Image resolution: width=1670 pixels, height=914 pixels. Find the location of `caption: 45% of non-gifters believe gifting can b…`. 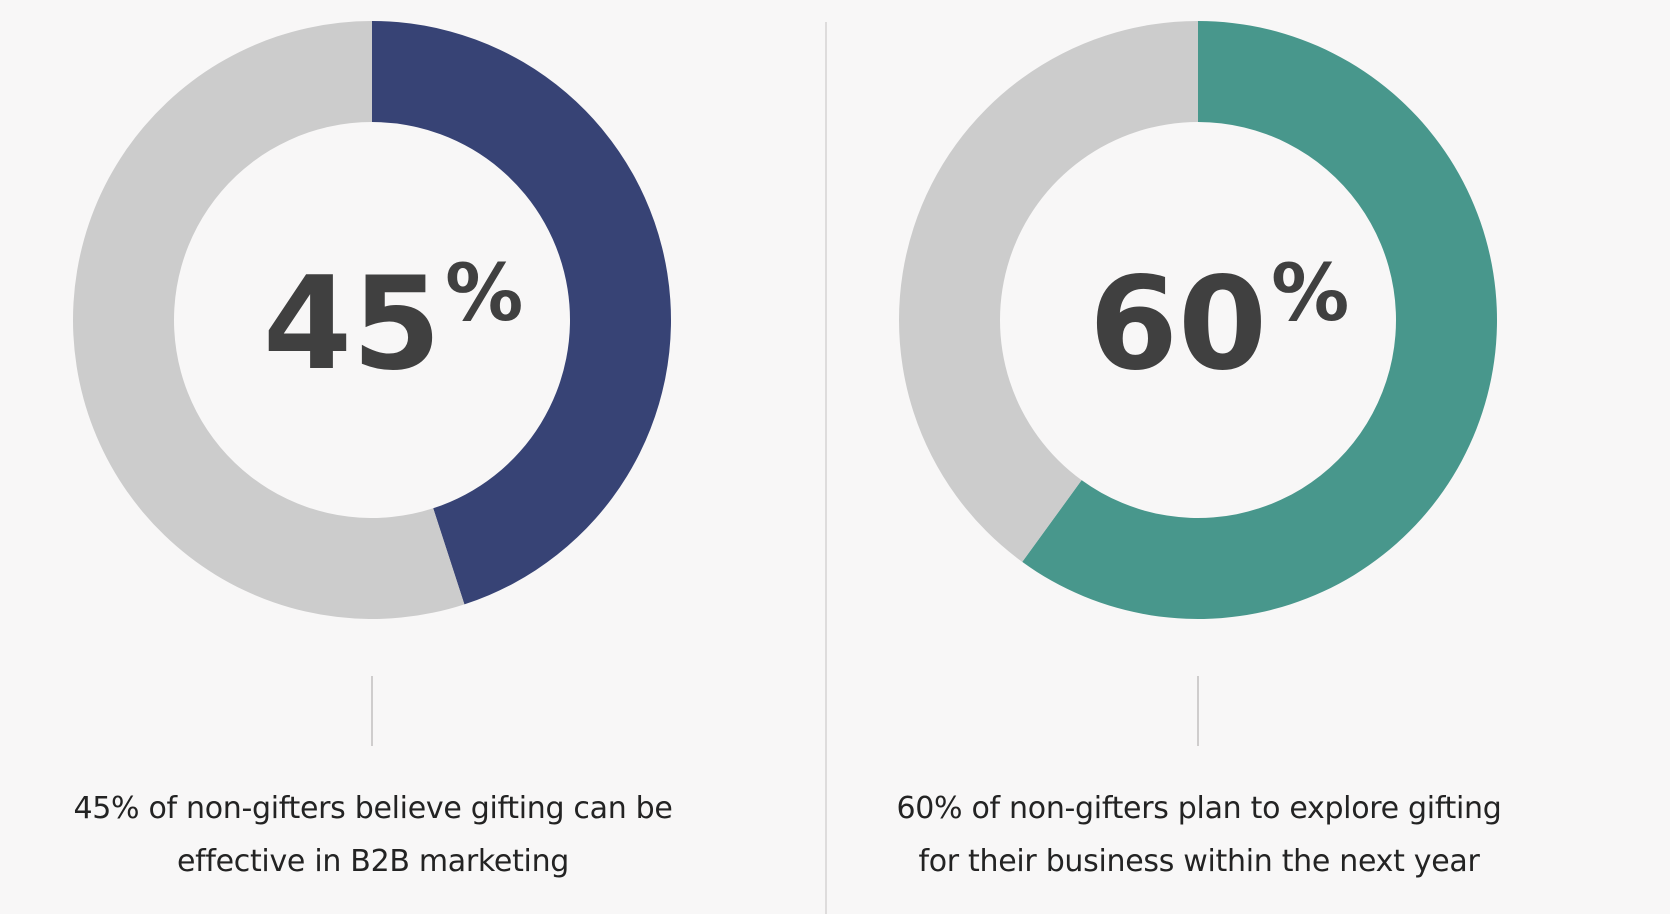

caption: 45% of non-gifters believe gifting can b… is located at coordinates (376, 835).